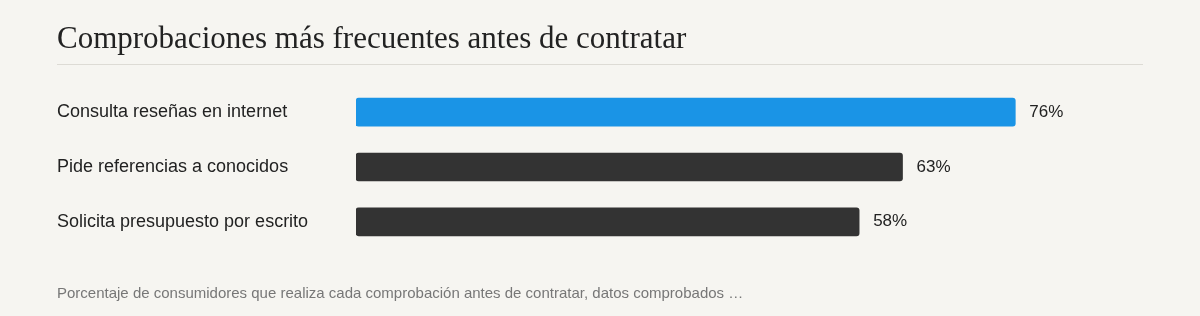  I want to click on data-label: 63%, so click(933, 166).